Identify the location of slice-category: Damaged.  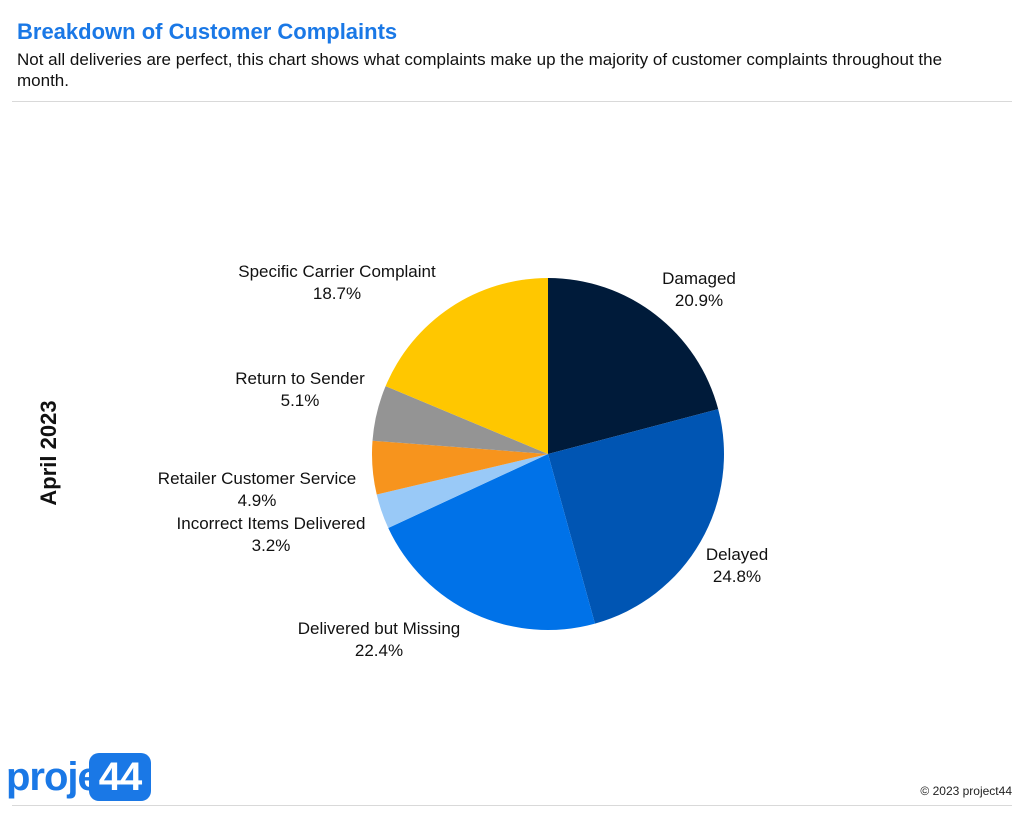
(699, 278).